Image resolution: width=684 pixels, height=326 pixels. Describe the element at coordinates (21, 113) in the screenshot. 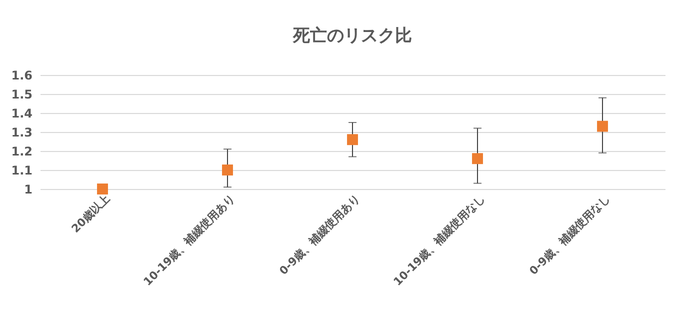

I see `y-tick-label: 1.4` at that location.